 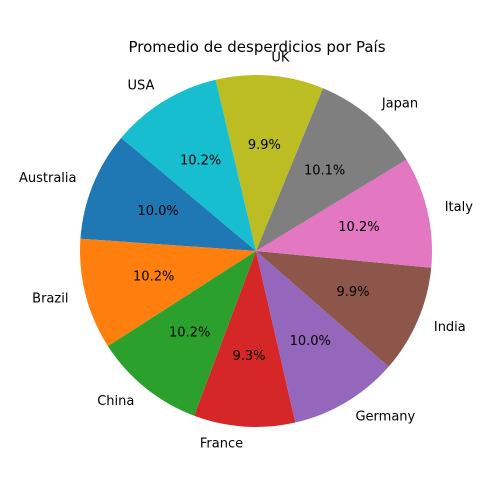 What do you see at coordinates (344, 213) in the screenshot?
I see `pie-slice-italy` at bounding box center [344, 213].